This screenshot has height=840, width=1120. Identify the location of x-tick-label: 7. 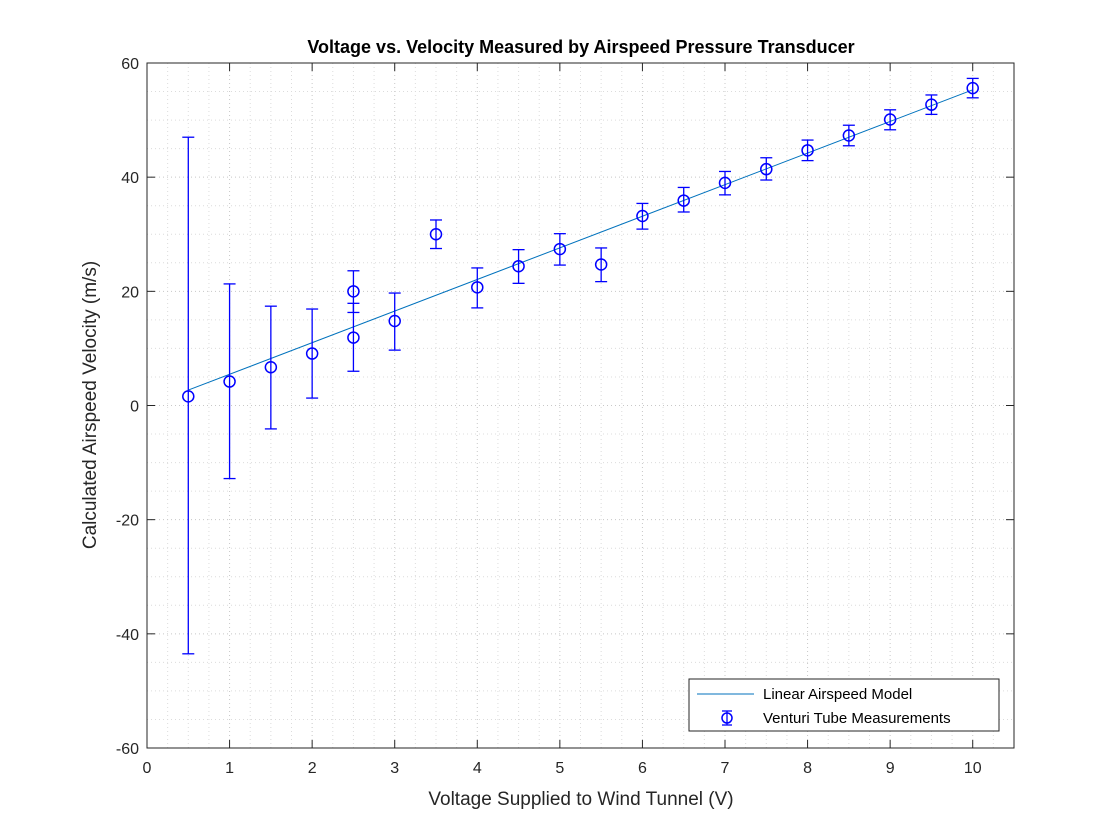
(725, 768).